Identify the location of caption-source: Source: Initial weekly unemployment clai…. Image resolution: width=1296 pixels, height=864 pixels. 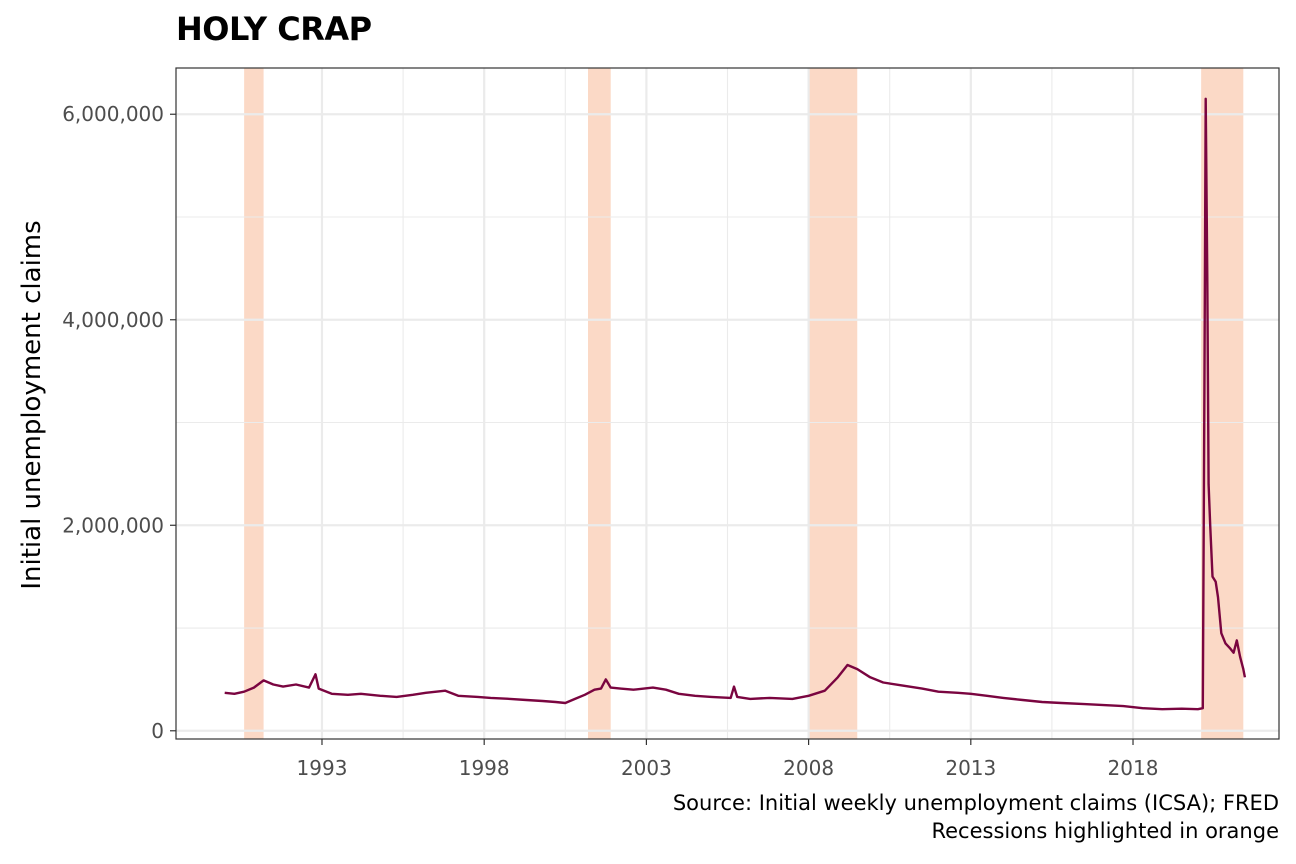
(975, 803).